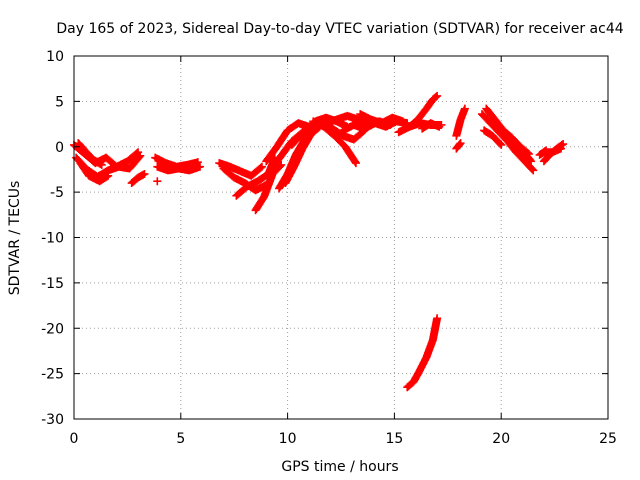  Describe the element at coordinates (57, 193) in the screenshot. I see `y-tick-label: -5` at that location.